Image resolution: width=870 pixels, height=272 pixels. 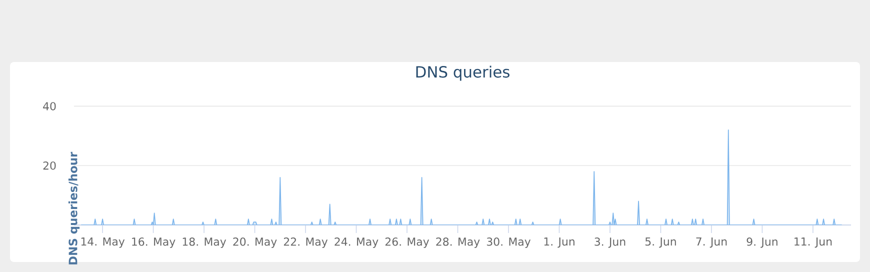 I want to click on x-tick-label: 3. Jun, so click(x=610, y=243).